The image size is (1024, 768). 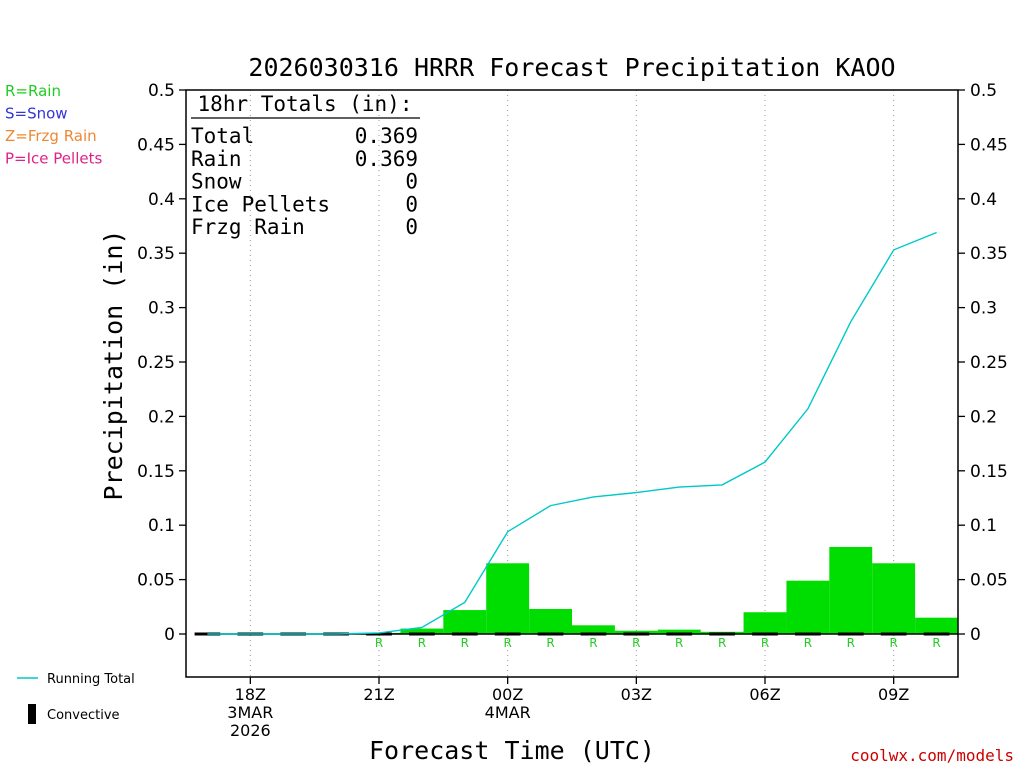 What do you see at coordinates (83, 715) in the screenshot?
I see `series-legend-label: Convective` at bounding box center [83, 715].